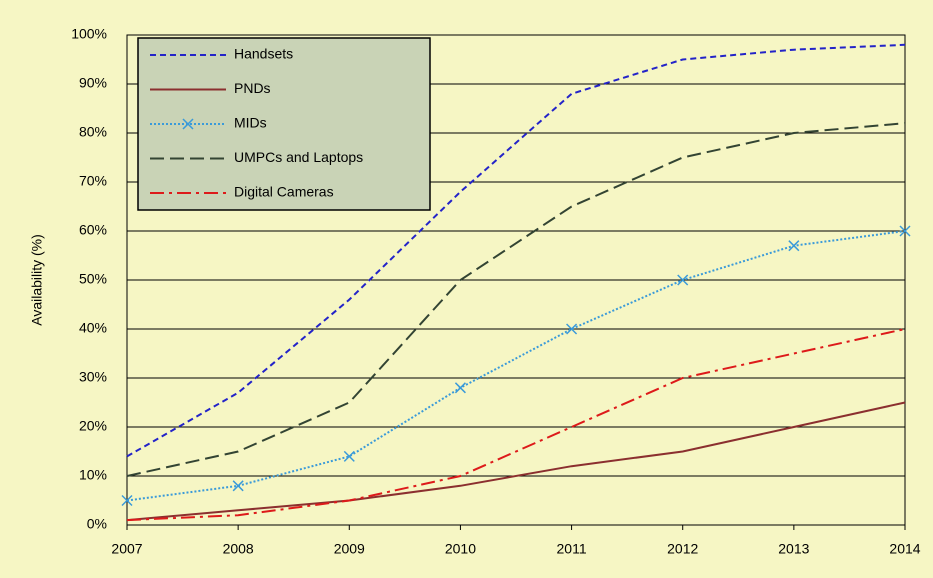 The height and width of the screenshot is (578, 933). Describe the element at coordinates (793, 549) in the screenshot. I see `x-tick-label: 2013` at that location.